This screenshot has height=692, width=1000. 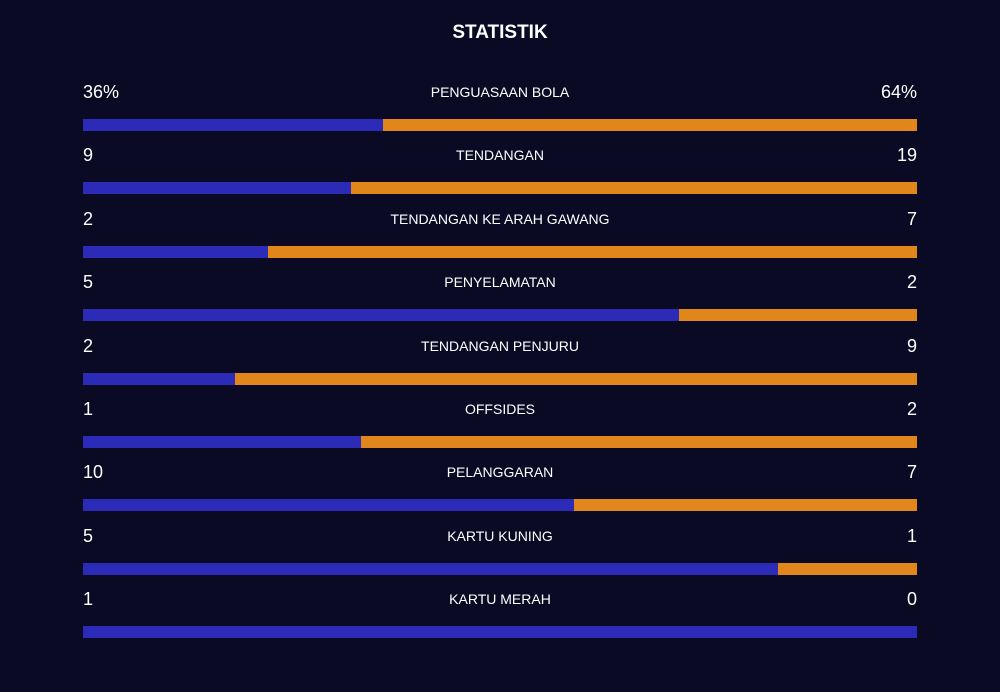 What do you see at coordinates (93, 472) in the screenshot?
I see `home-value: 10` at bounding box center [93, 472].